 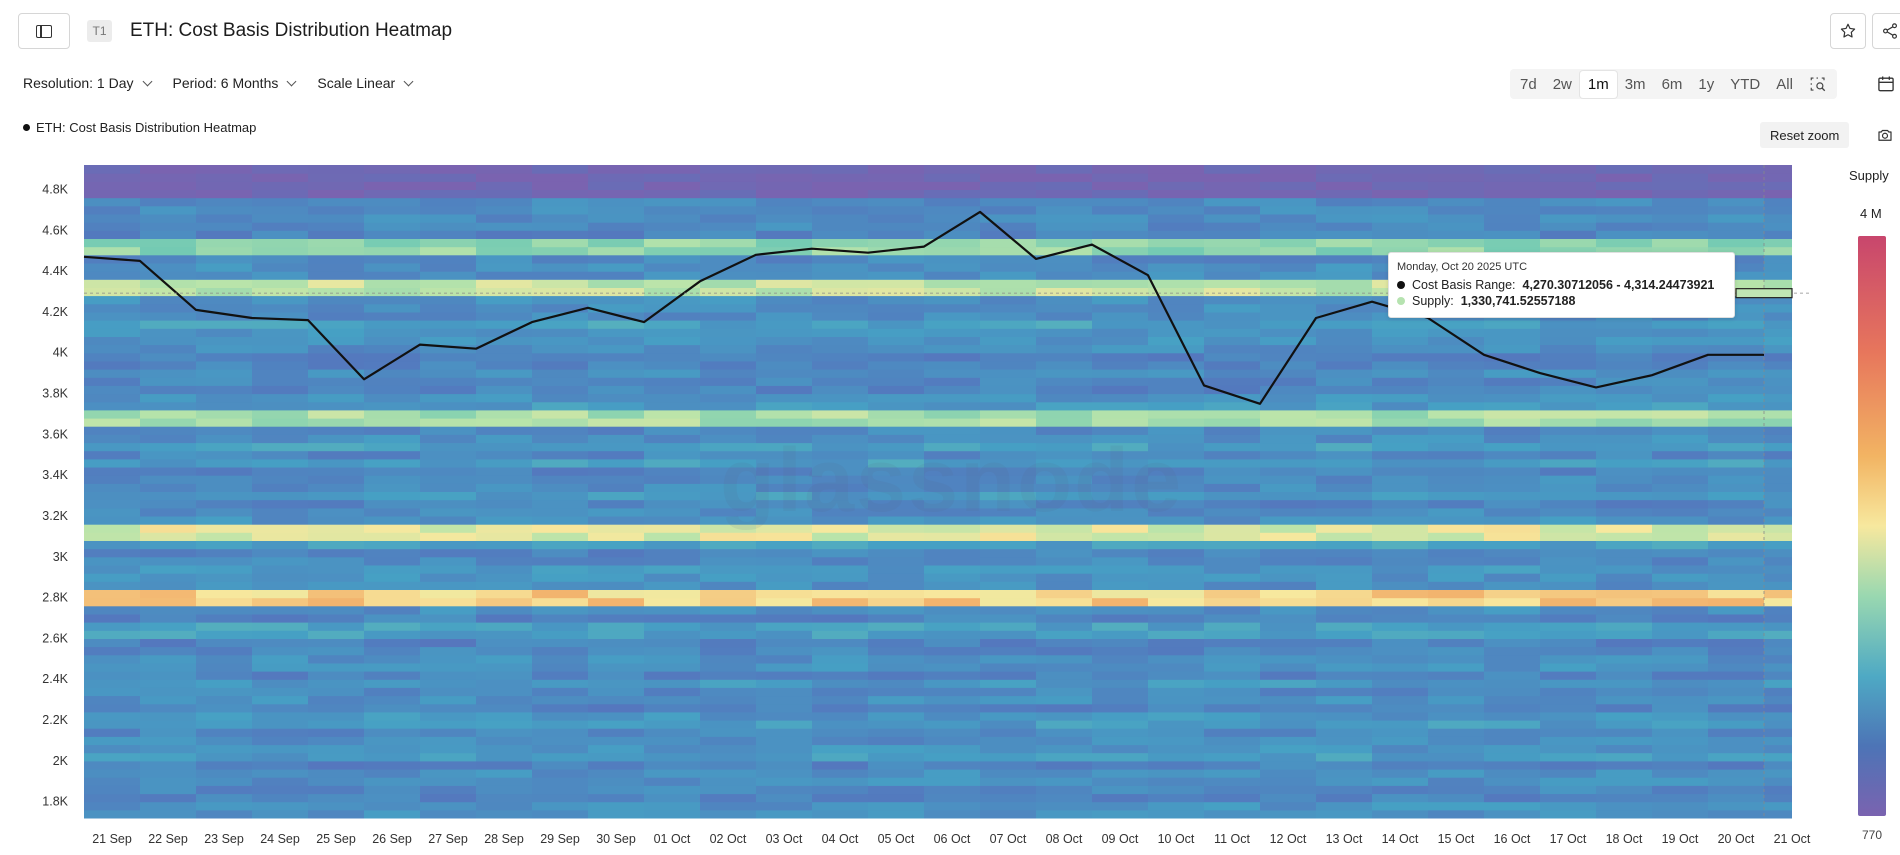 What do you see at coordinates (1745, 84) in the screenshot?
I see `range-ytd: YTD` at bounding box center [1745, 84].